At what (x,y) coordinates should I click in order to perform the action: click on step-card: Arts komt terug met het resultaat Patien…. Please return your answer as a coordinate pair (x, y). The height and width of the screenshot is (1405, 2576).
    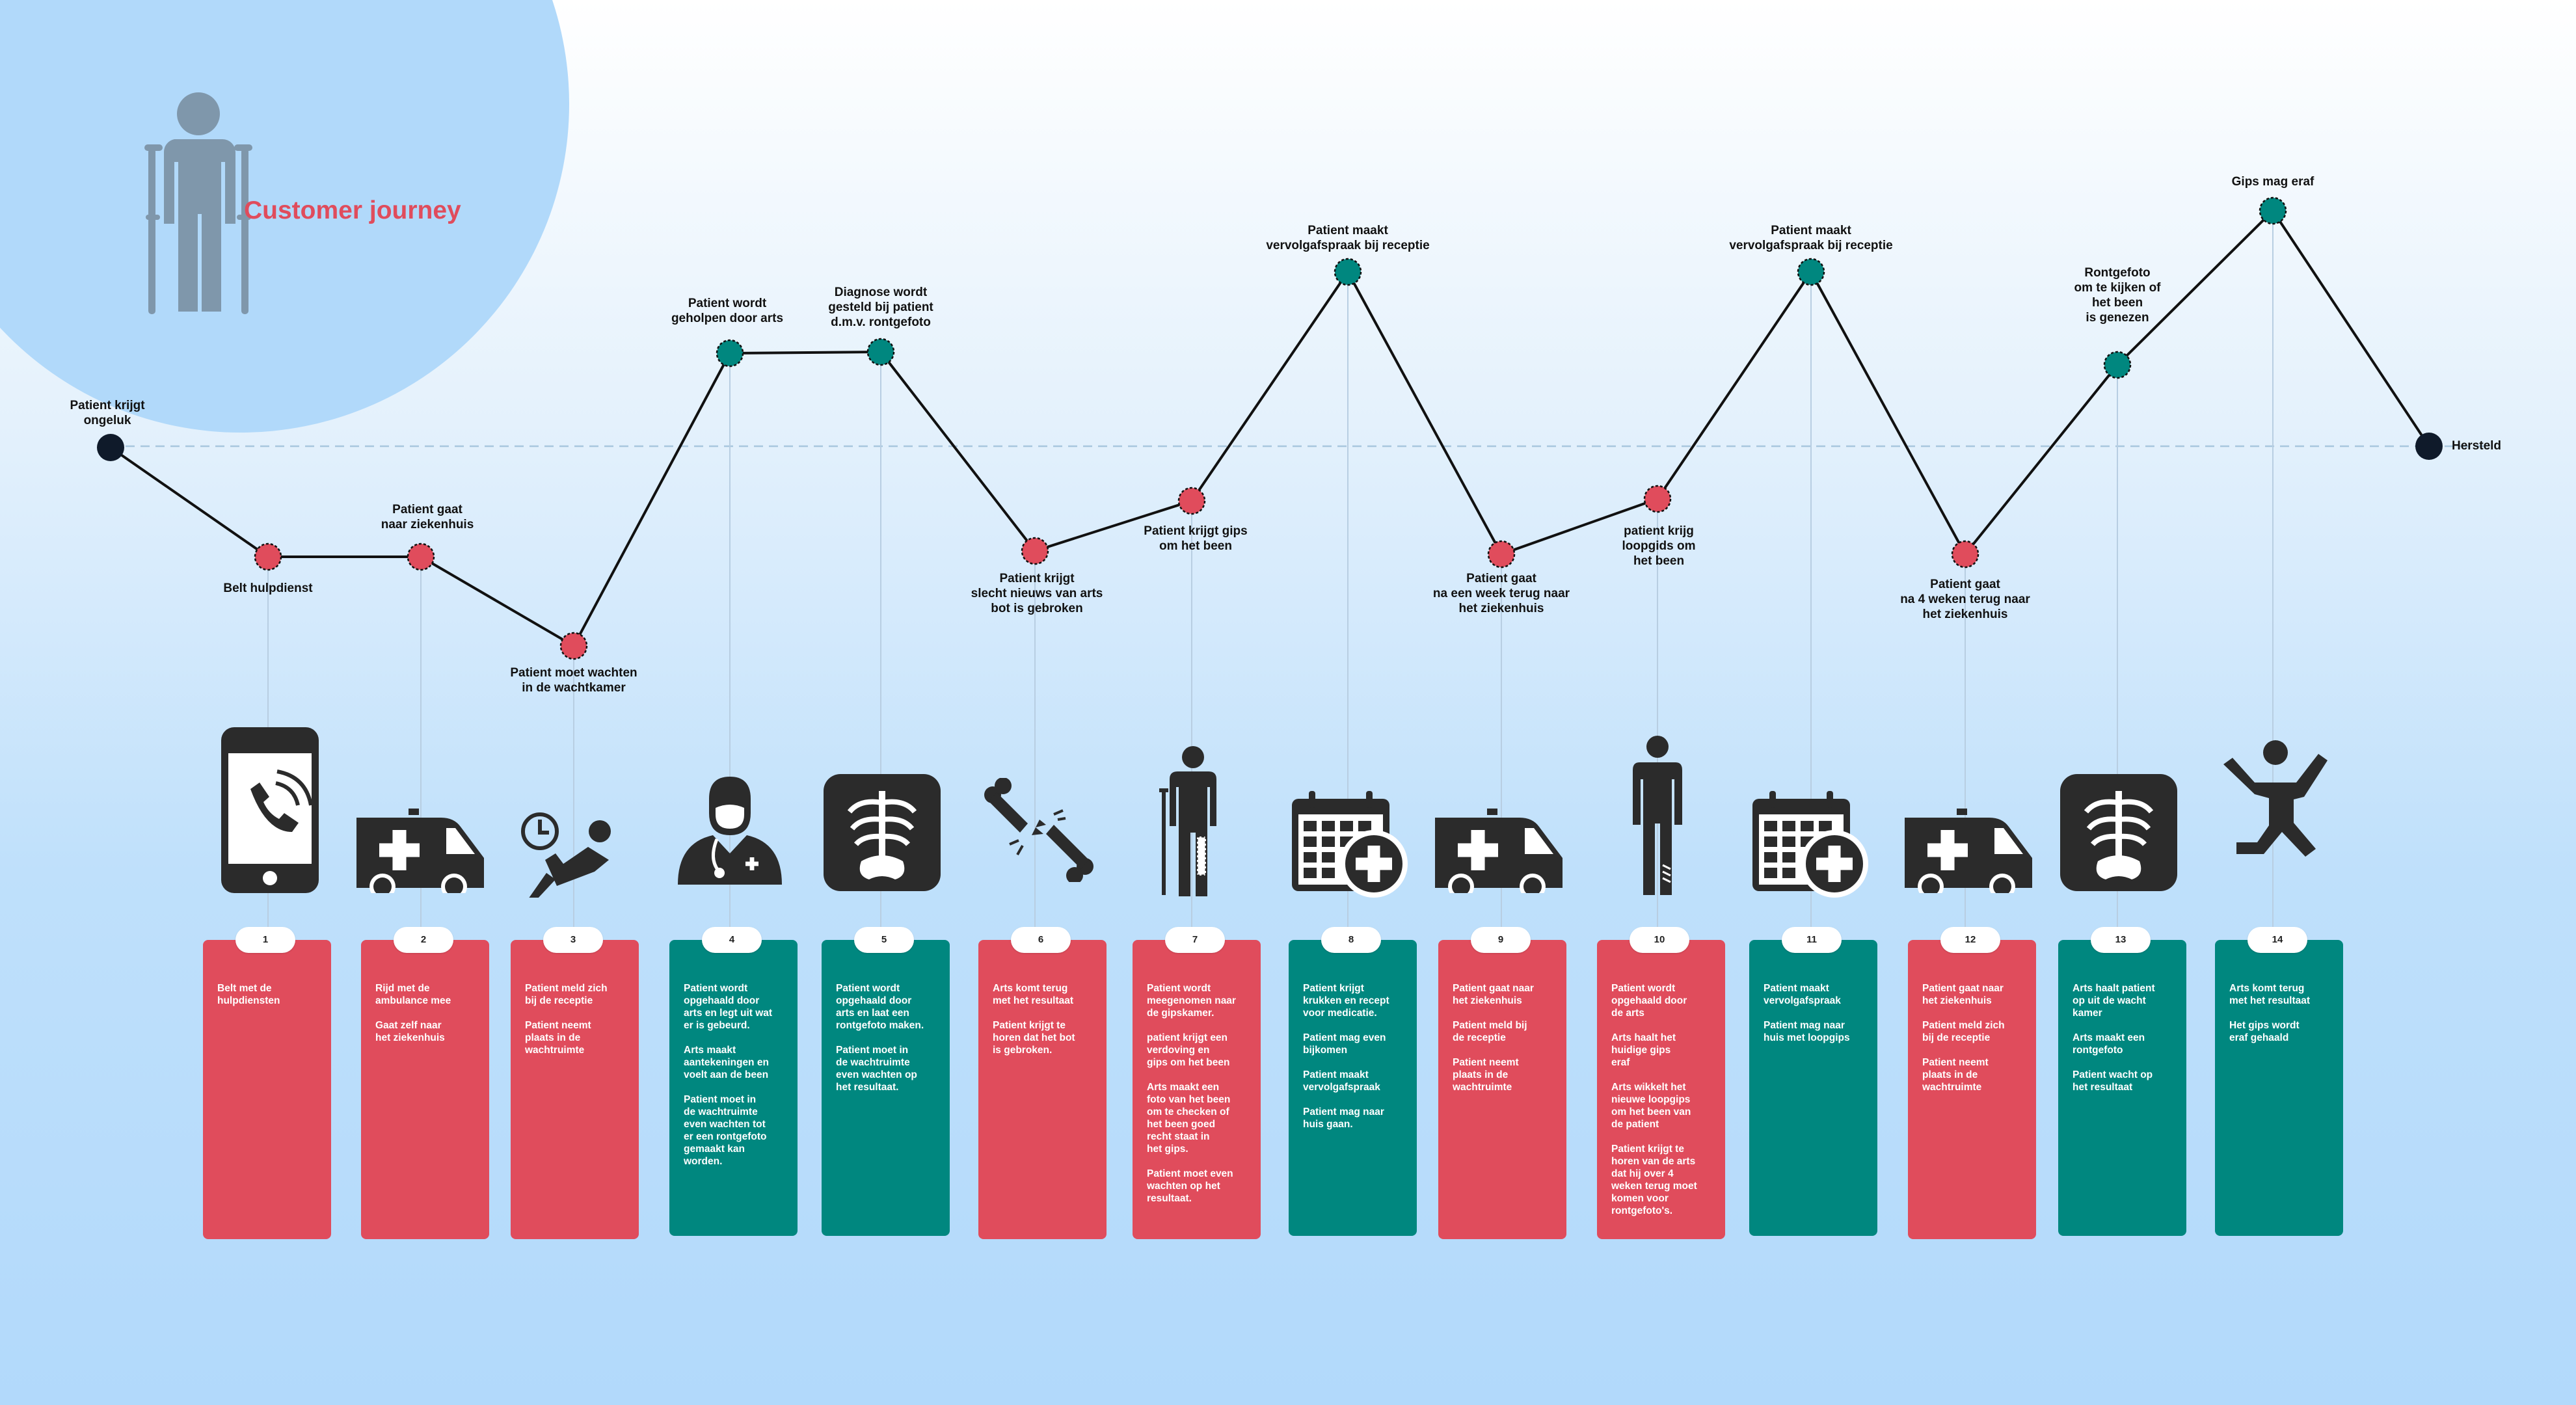
    Looking at the image, I should click on (1042, 1089).